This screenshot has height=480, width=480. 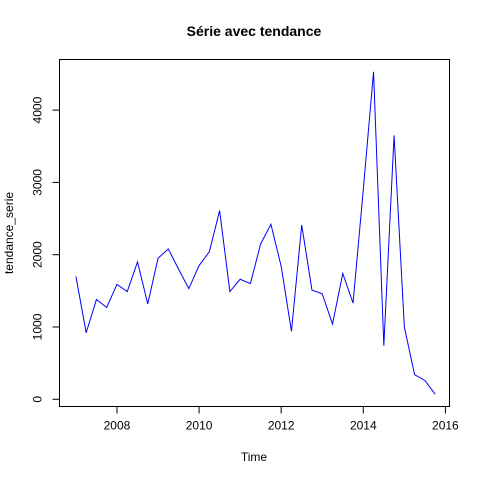 I want to click on x-tick-label: 2012, so click(x=281, y=426).